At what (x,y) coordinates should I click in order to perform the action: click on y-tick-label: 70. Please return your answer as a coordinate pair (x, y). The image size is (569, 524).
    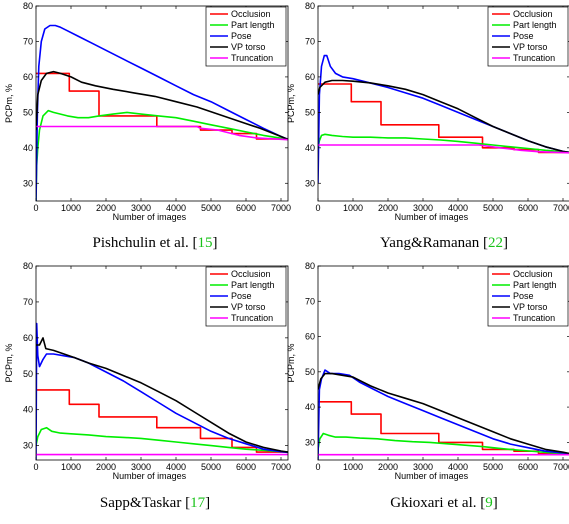
    Looking at the image, I should click on (310, 41).